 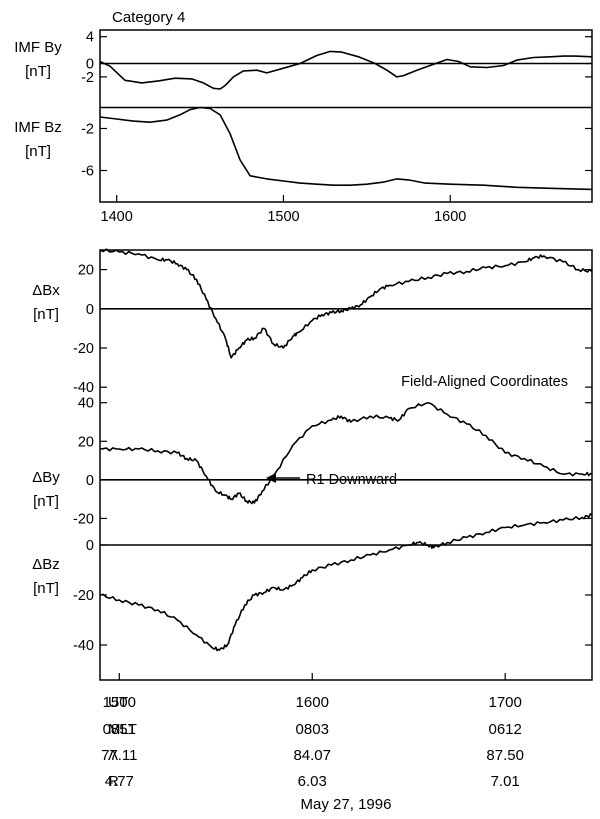 What do you see at coordinates (484, 382) in the screenshot?
I see `field-aligned-annotation: Field-Aligned Coordinates` at bounding box center [484, 382].